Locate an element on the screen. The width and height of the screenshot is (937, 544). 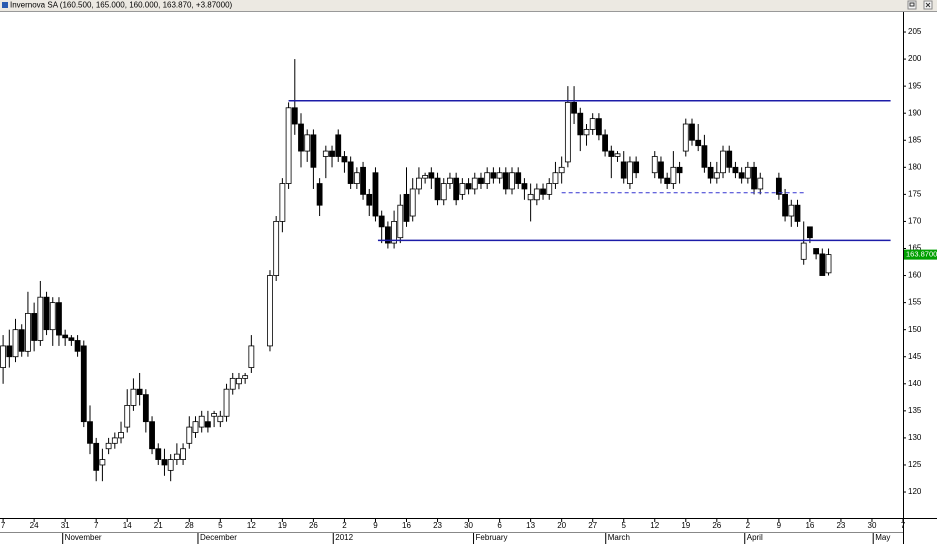
y-tick-label: 125 is located at coordinates (915, 464).